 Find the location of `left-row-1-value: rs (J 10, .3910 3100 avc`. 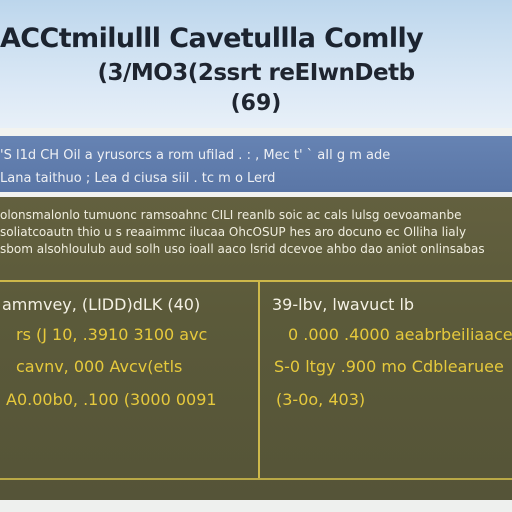

left-row-1-value: rs (J 10, .3910 3100 avc is located at coordinates (112, 334).